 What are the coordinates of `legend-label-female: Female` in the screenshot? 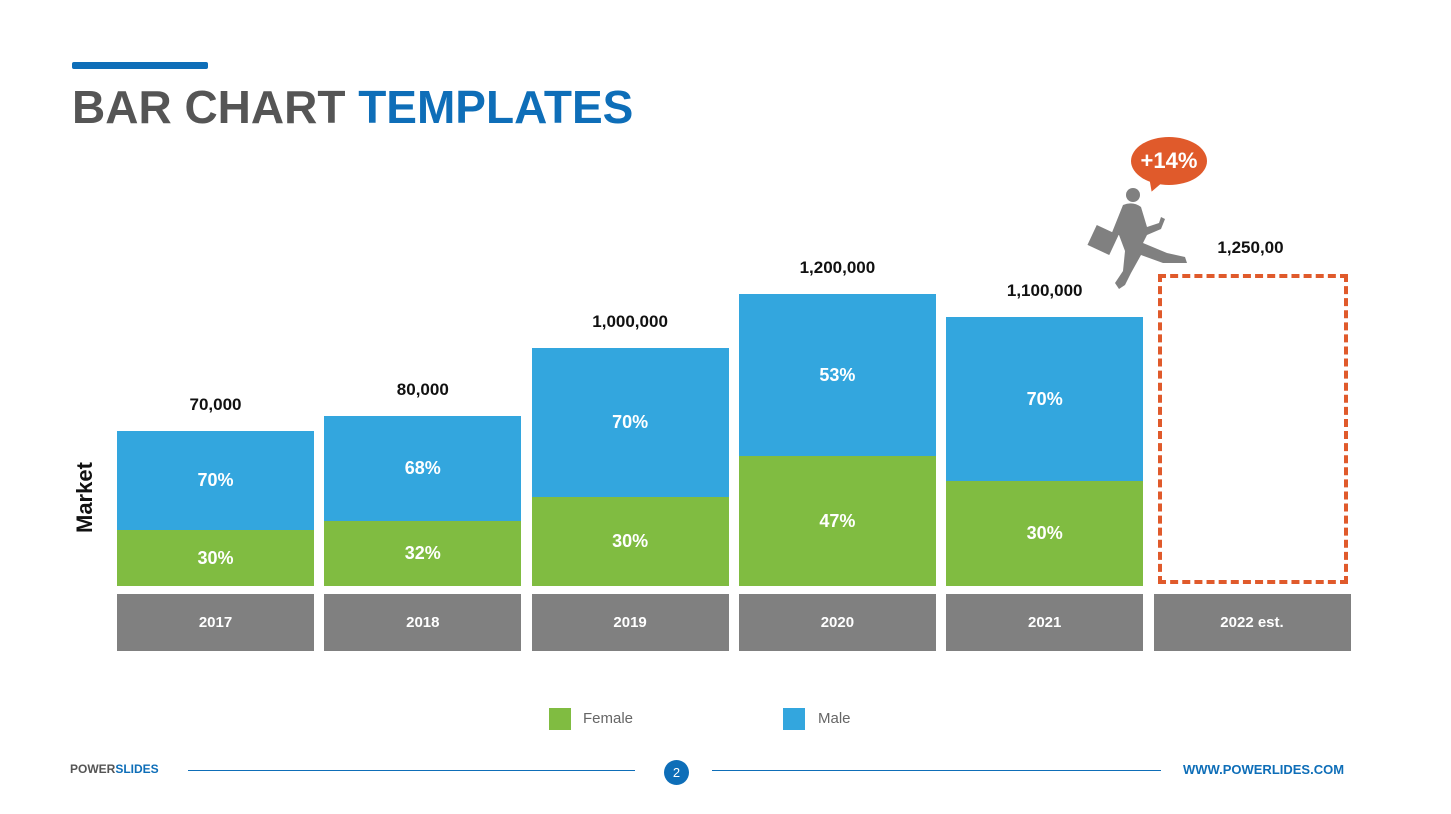 It's located at (608, 718).